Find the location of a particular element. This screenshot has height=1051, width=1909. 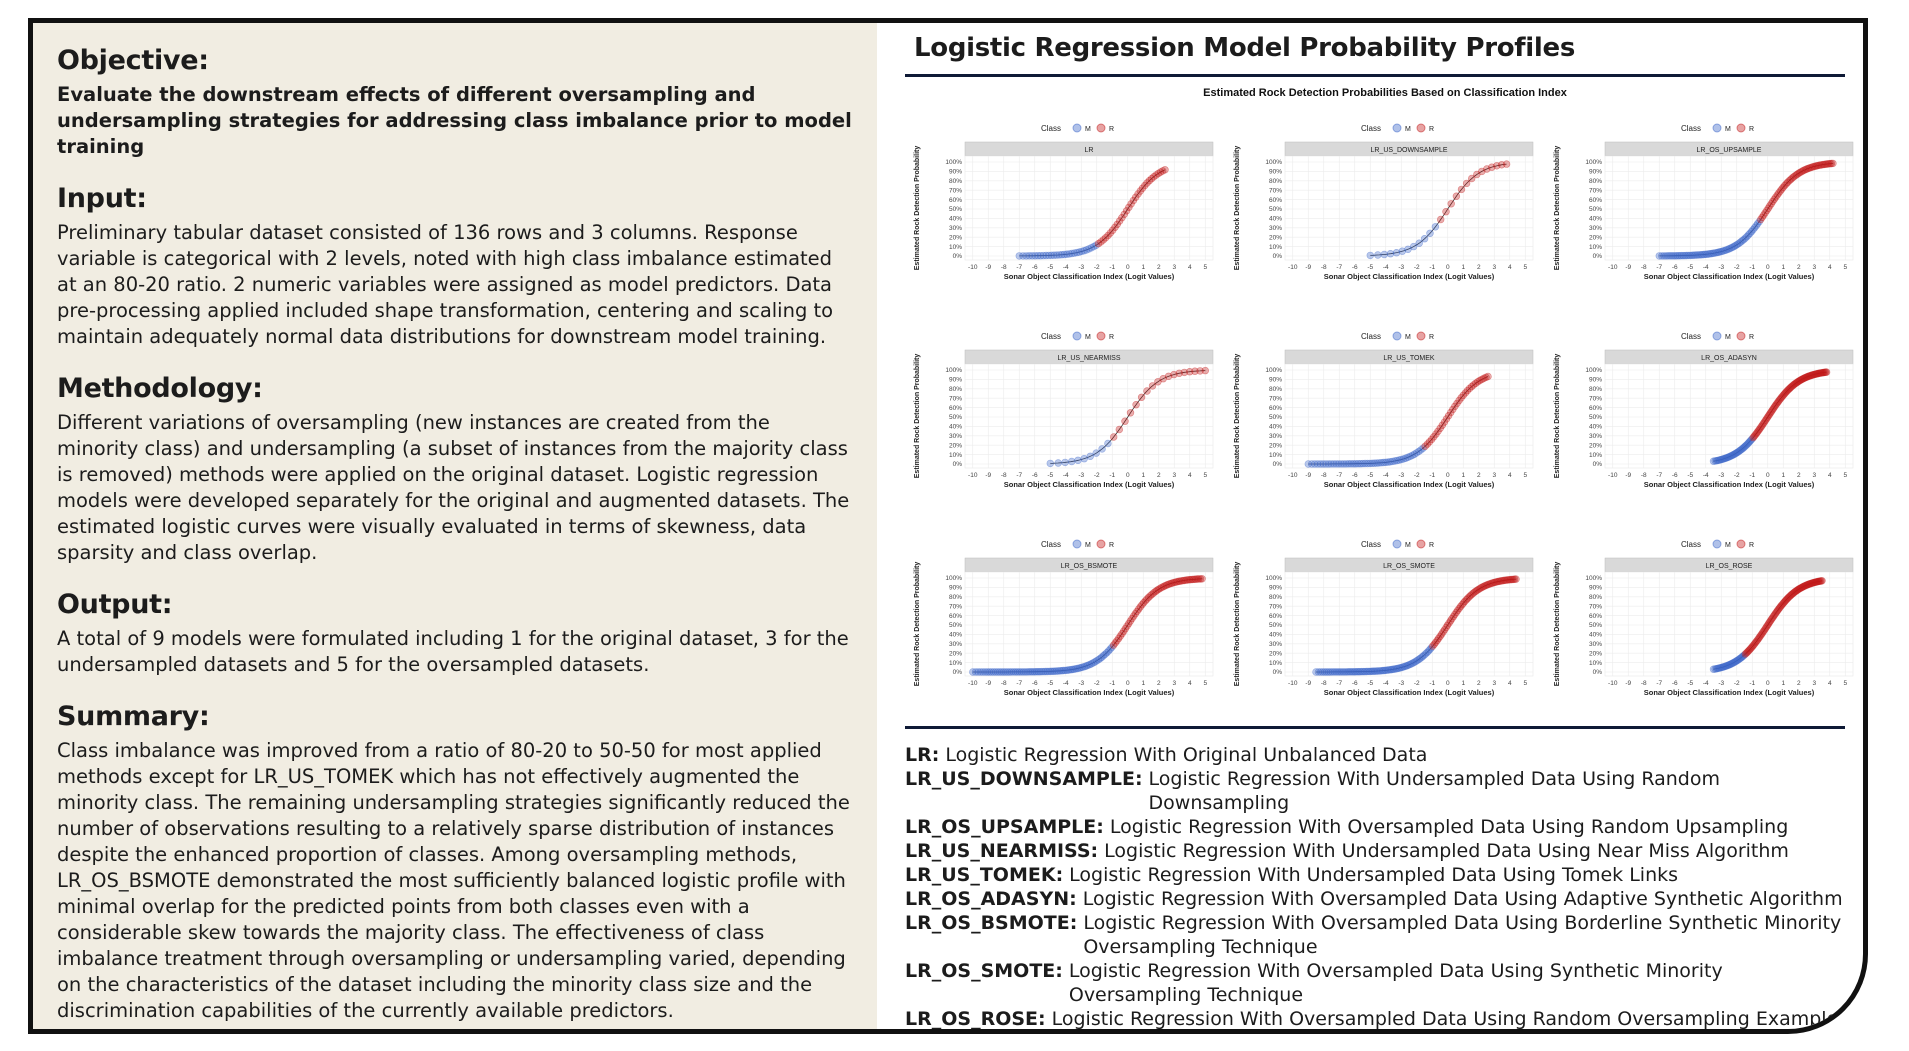

x-tick-label: 1 is located at coordinates (1463, 683).